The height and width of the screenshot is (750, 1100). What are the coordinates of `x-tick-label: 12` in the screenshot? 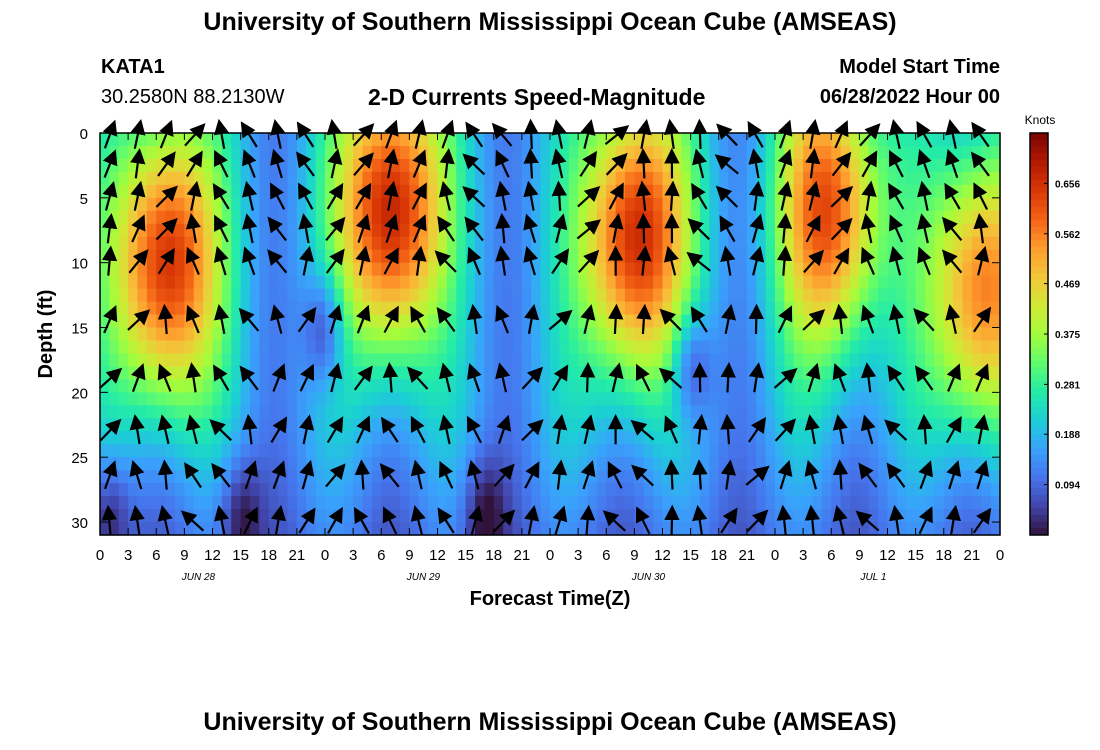 It's located at (437, 555).